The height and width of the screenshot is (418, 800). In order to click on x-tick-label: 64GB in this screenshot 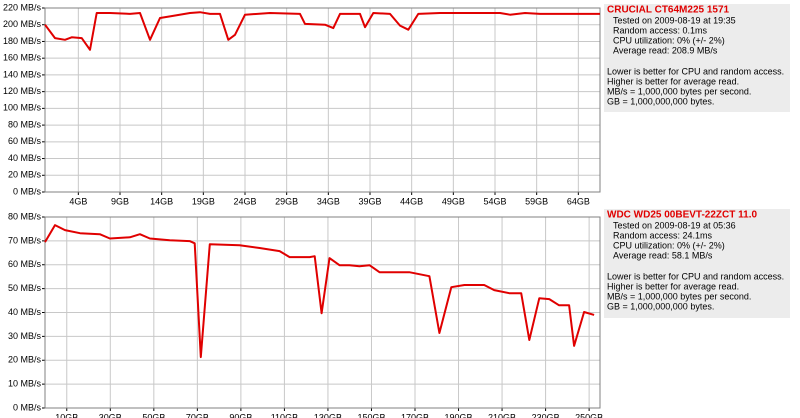, I will do `click(578, 201)`.